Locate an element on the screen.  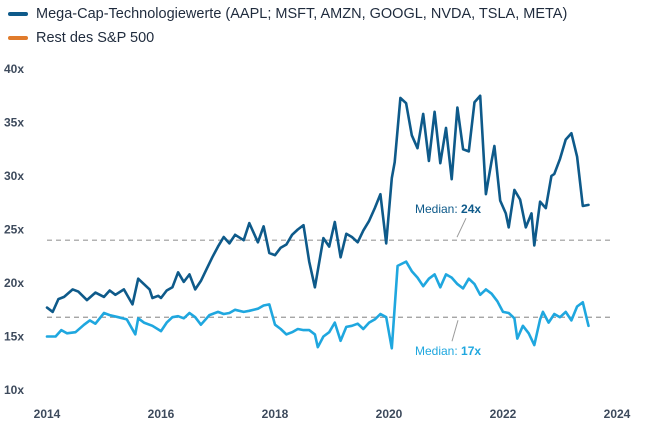
y-tick-label-20x: 20x is located at coordinates (14, 283).